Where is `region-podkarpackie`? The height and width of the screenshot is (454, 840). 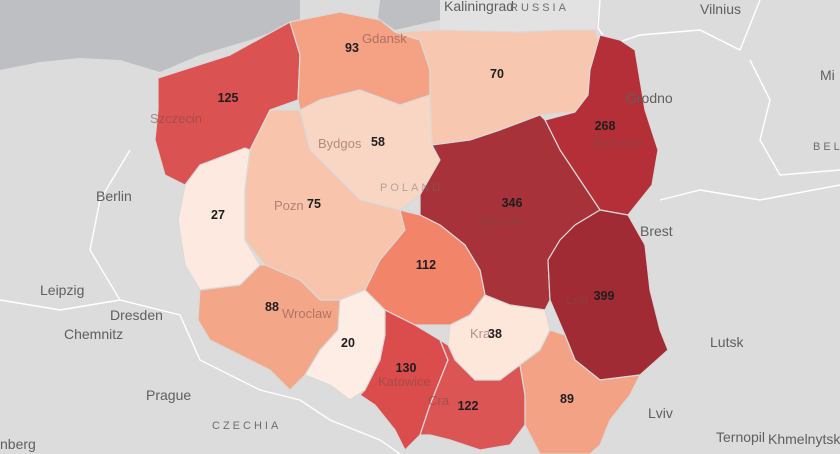
region-podkarpackie is located at coordinates (580, 391).